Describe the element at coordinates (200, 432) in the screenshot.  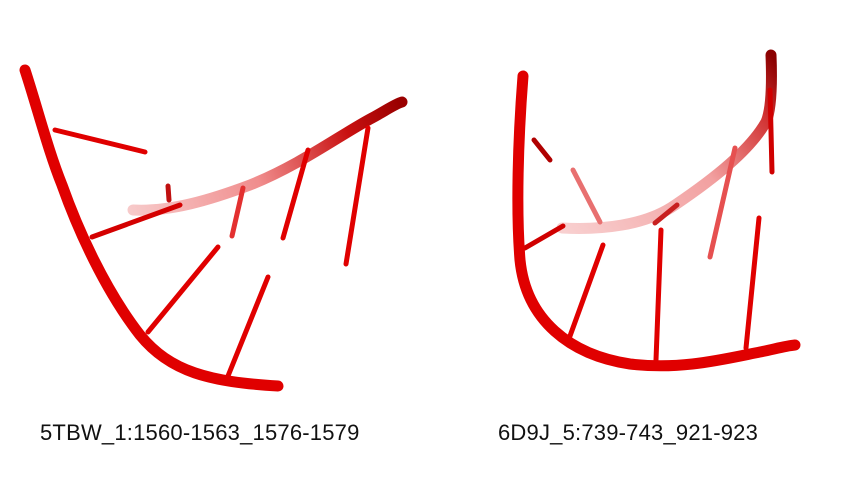
I see `structure-caption-1: 5TBW_1:1560-1563_1576-1579` at that location.